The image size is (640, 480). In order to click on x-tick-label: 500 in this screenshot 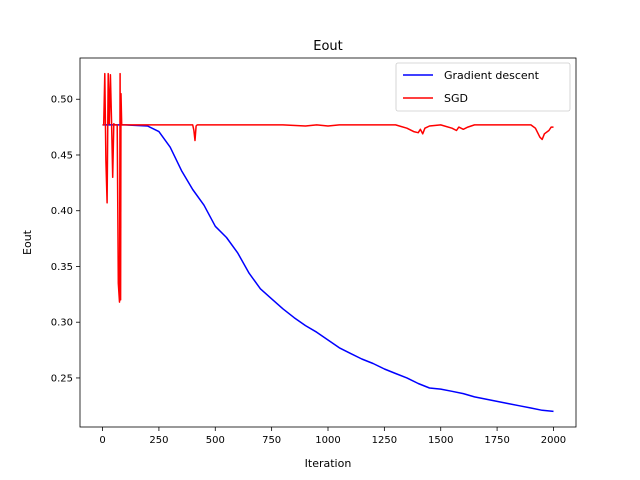, I will do `click(215, 440)`.